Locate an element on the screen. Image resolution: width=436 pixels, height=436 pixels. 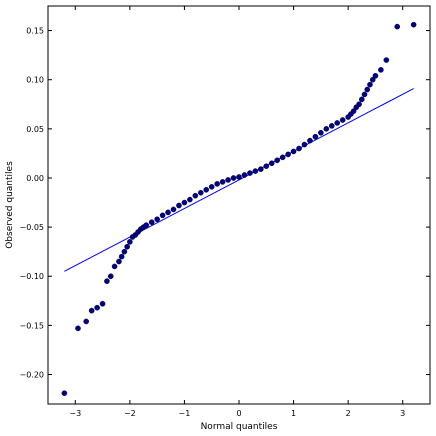
x-tick-label: 1 is located at coordinates (293, 413).